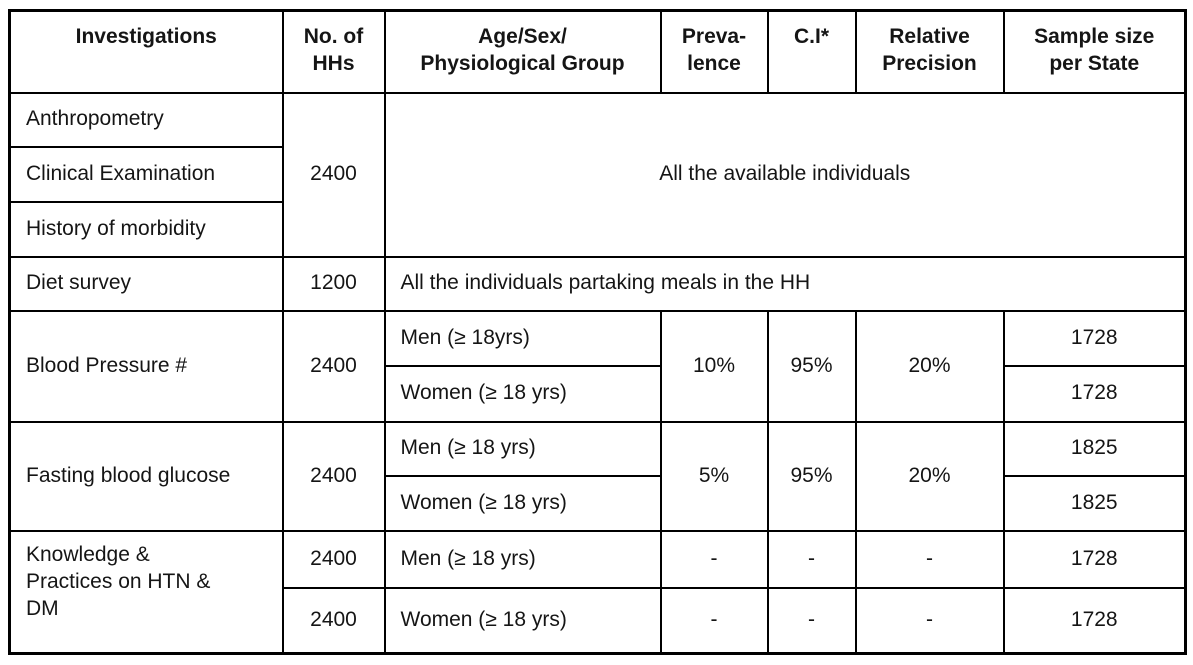 The width and height of the screenshot is (1193, 665). What do you see at coordinates (597, 229) in the screenshot?
I see `row-history-of-morbidity: History of morbidity` at bounding box center [597, 229].